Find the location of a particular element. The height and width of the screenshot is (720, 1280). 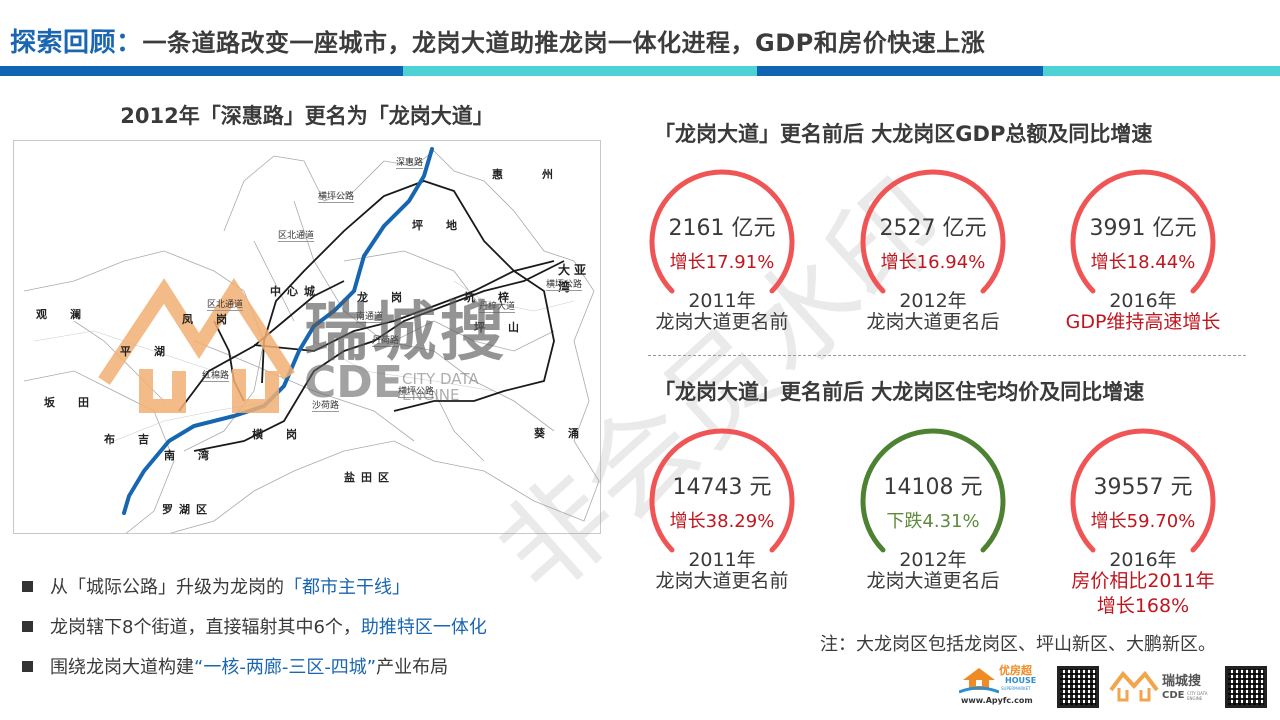

section-divider is located at coordinates (947, 355).